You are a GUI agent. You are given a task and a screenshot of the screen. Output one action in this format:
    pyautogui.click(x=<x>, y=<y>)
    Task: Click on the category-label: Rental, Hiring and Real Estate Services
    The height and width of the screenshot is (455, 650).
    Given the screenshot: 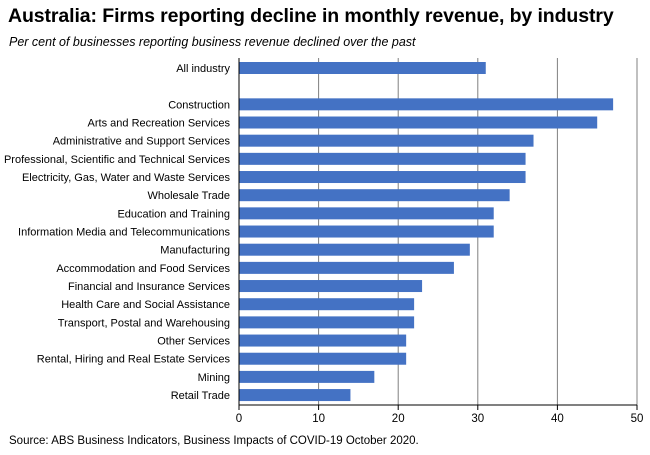 What is the action you would take?
    pyautogui.click(x=134, y=360)
    